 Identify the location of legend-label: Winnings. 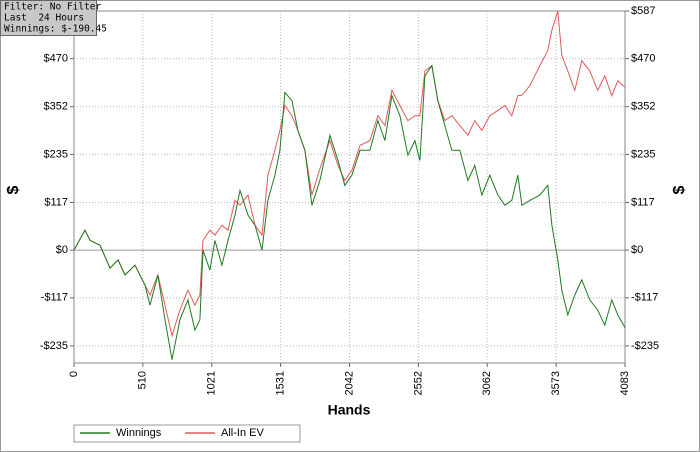
(139, 433).